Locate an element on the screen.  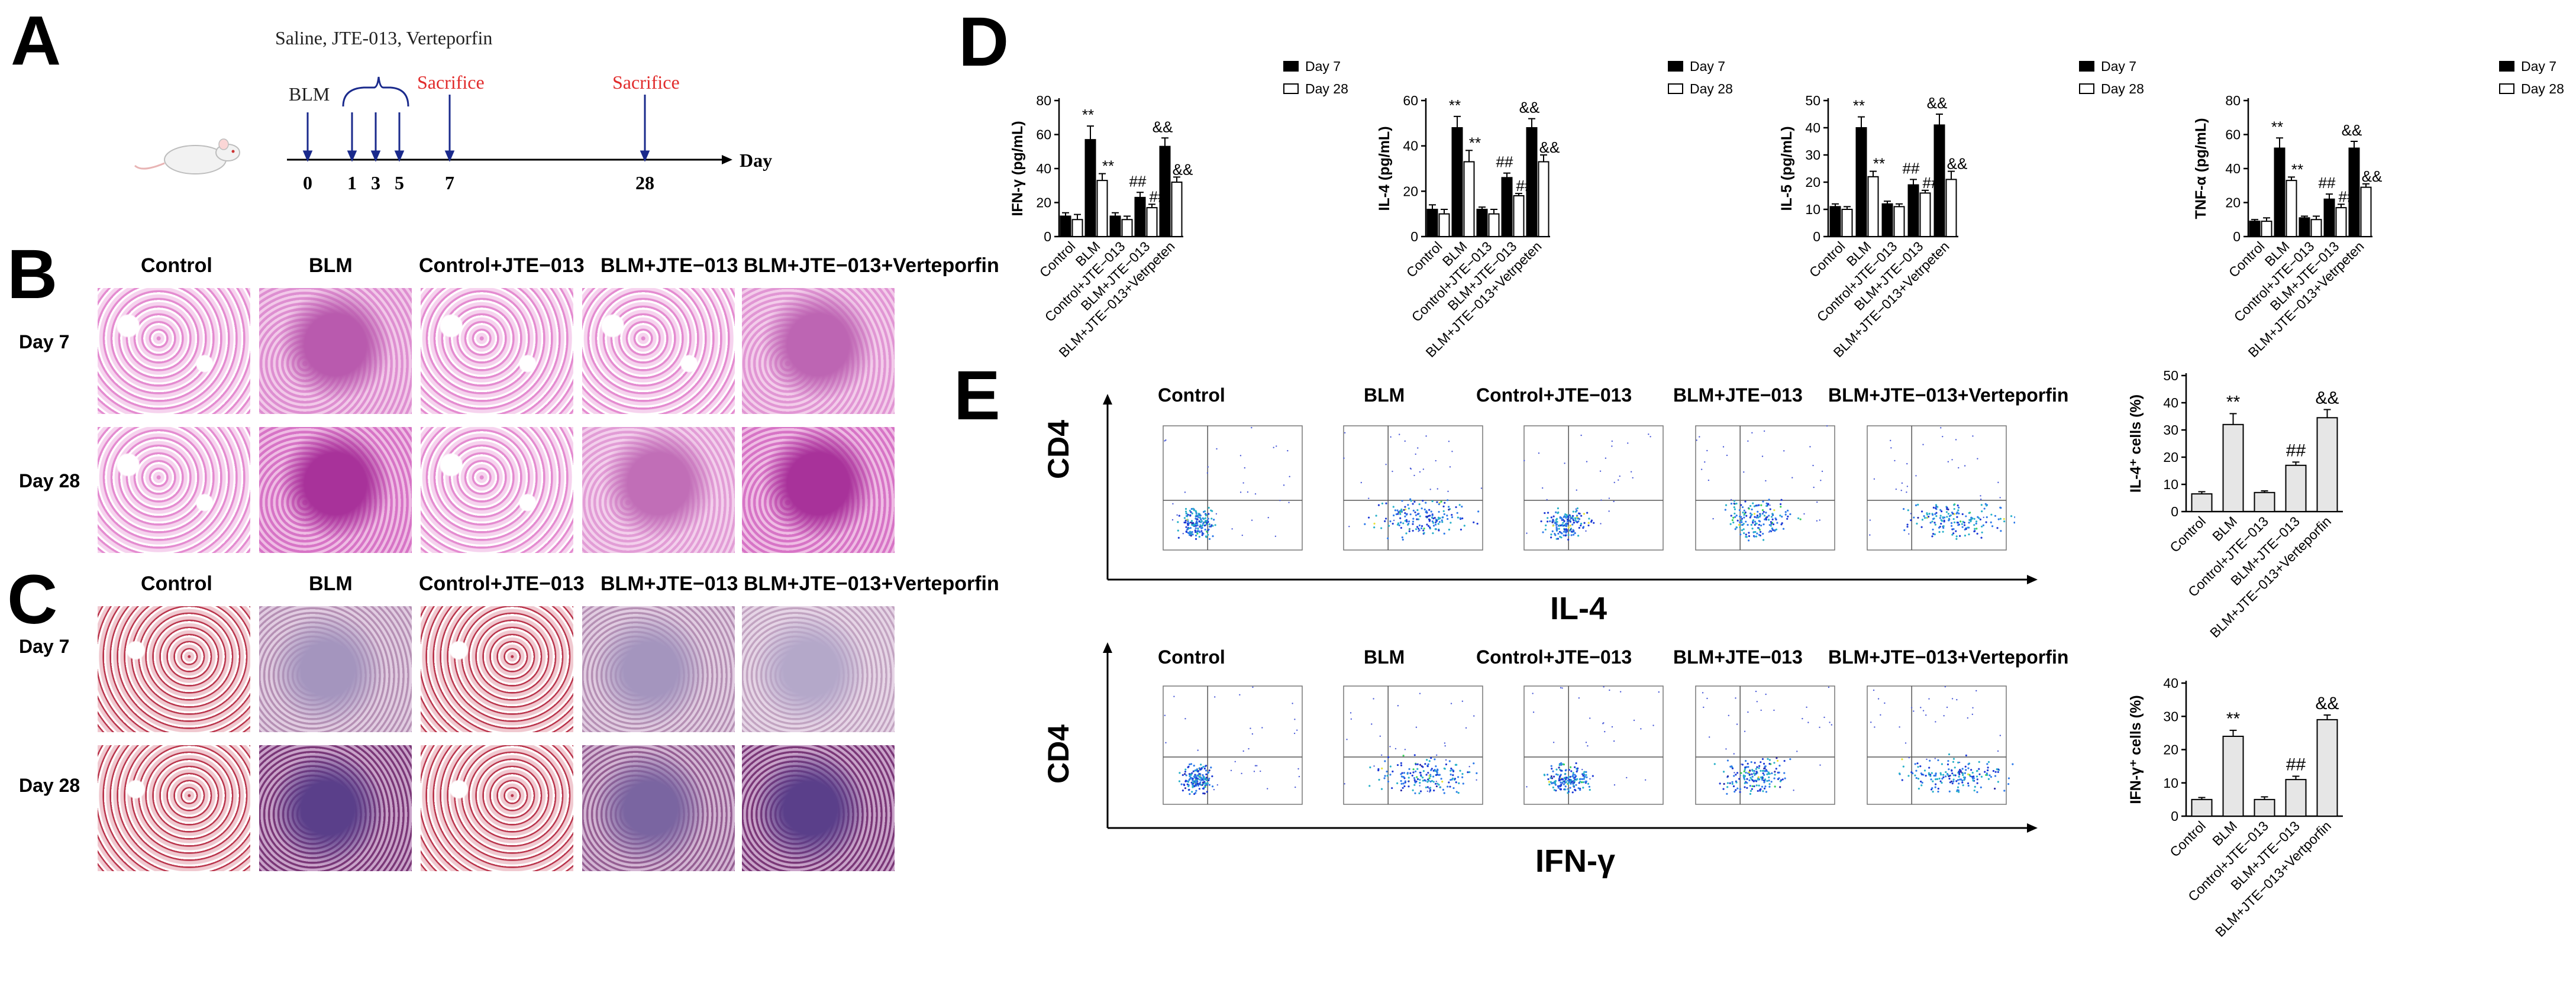
b-col-blm-jte-vp: BLM+JTE−013+Verteporfin is located at coordinates (871, 265).